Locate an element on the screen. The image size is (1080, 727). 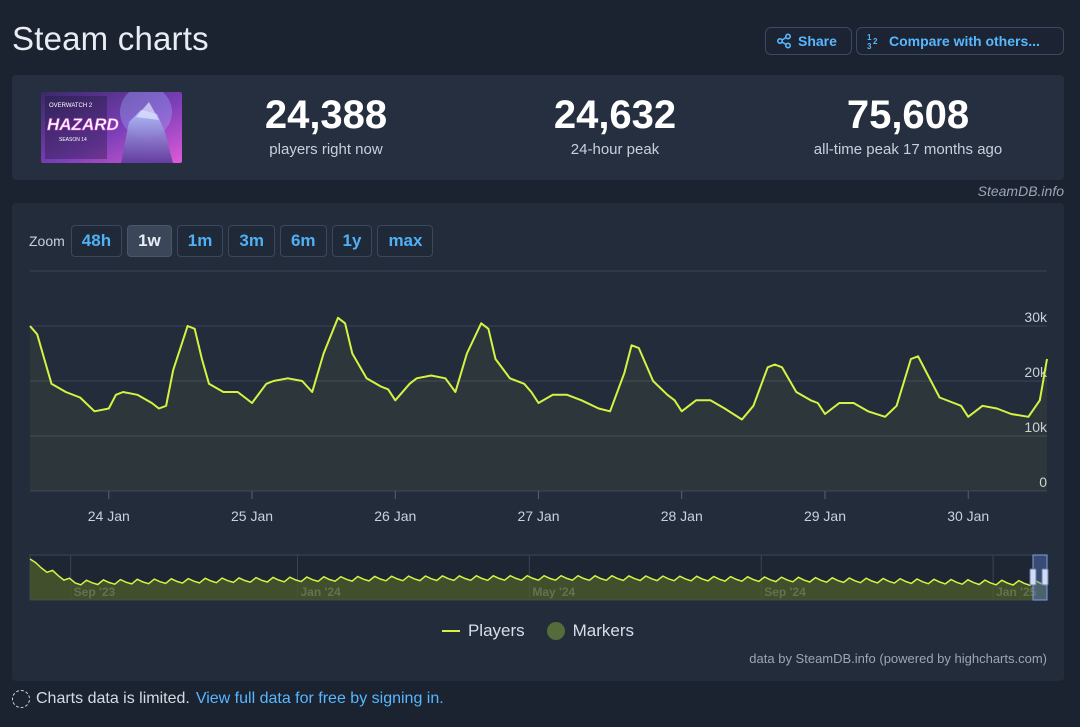
zoom-button-48h: 48h is located at coordinates (96, 241).